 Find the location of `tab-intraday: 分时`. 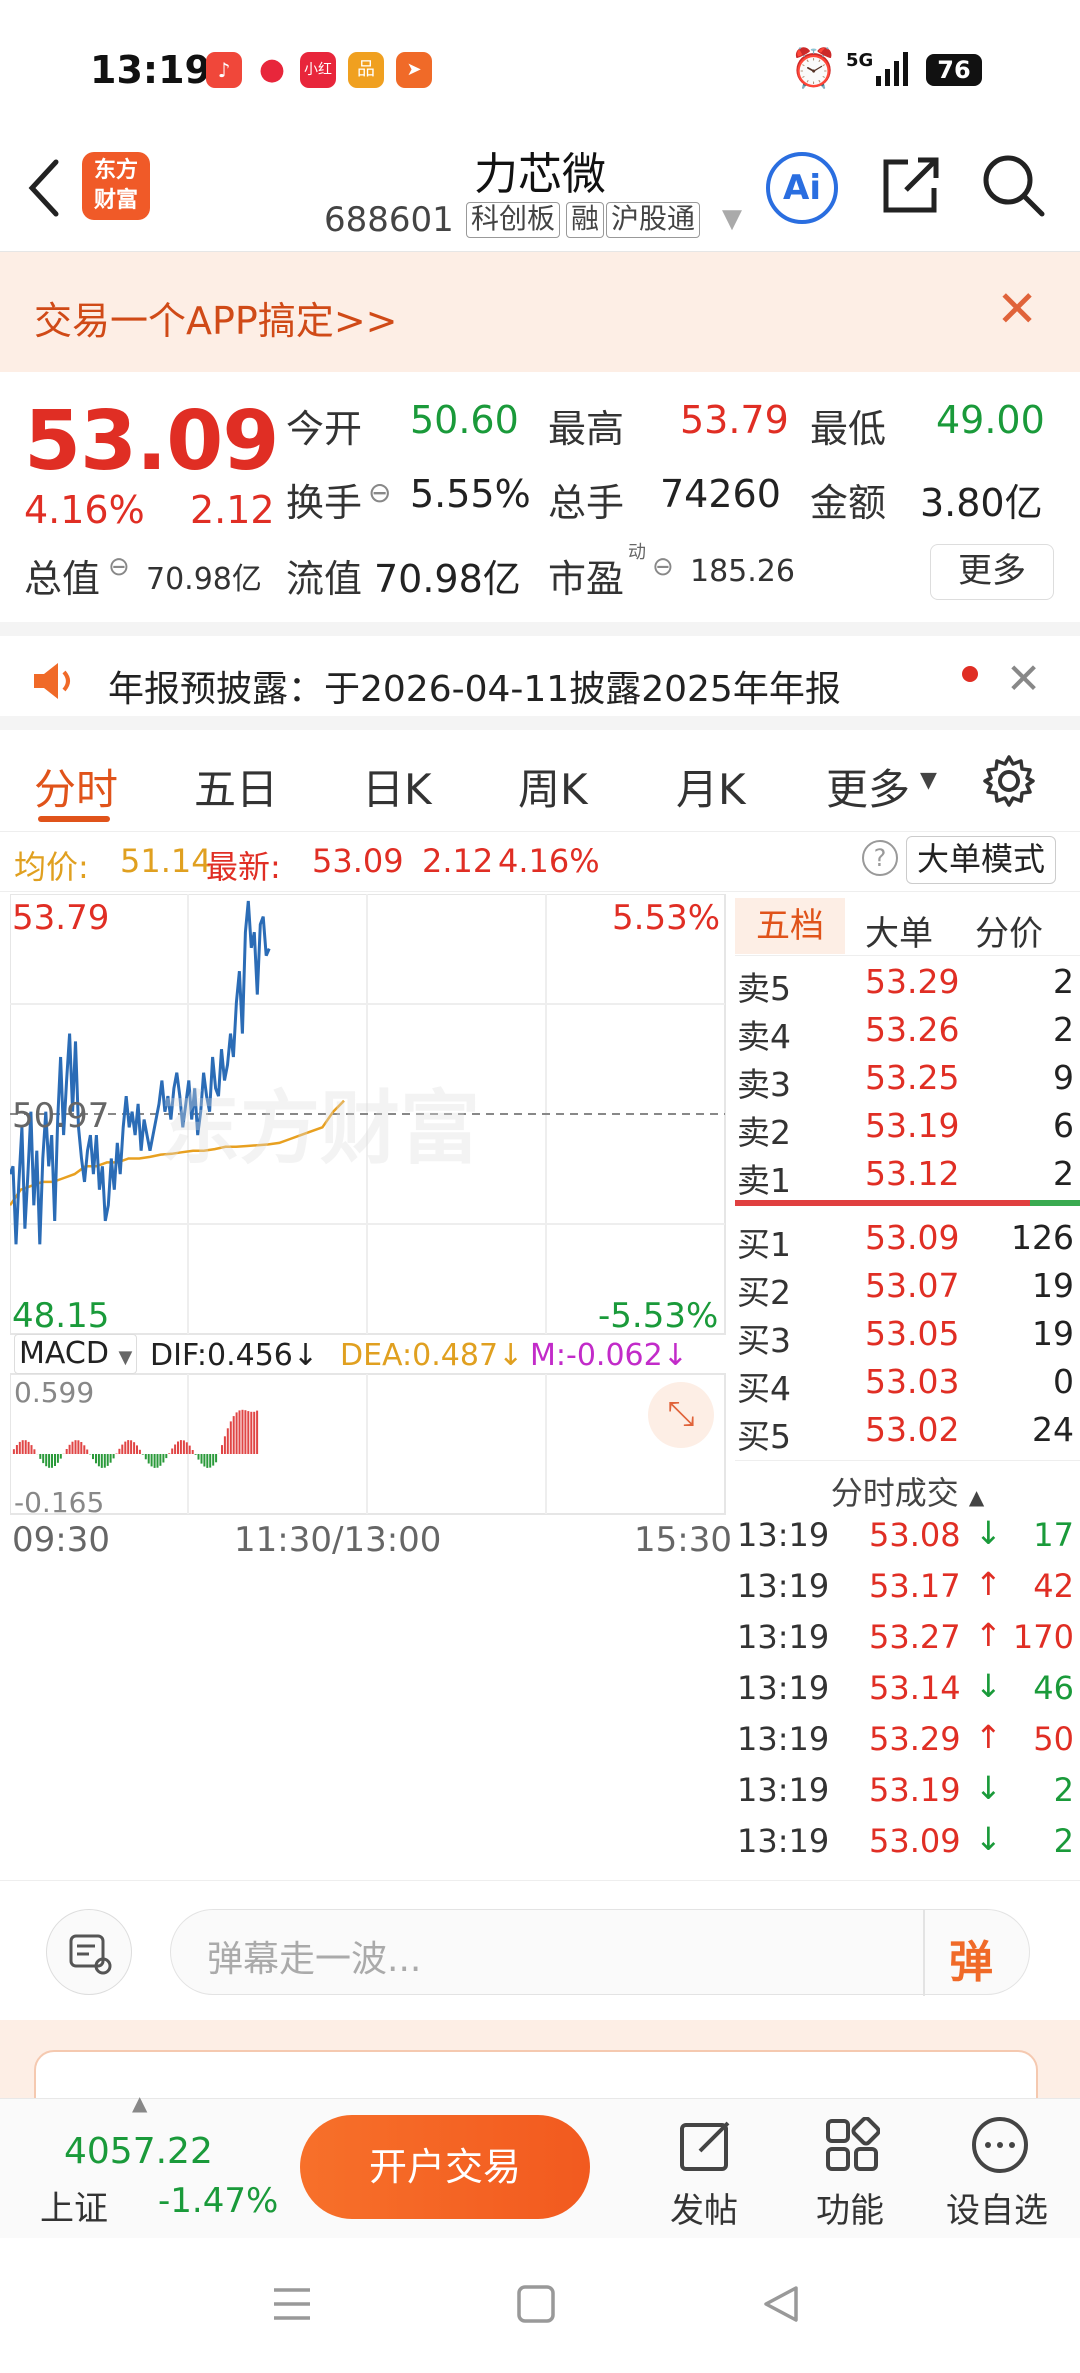

tab-intraday: 分时 is located at coordinates (76, 789).